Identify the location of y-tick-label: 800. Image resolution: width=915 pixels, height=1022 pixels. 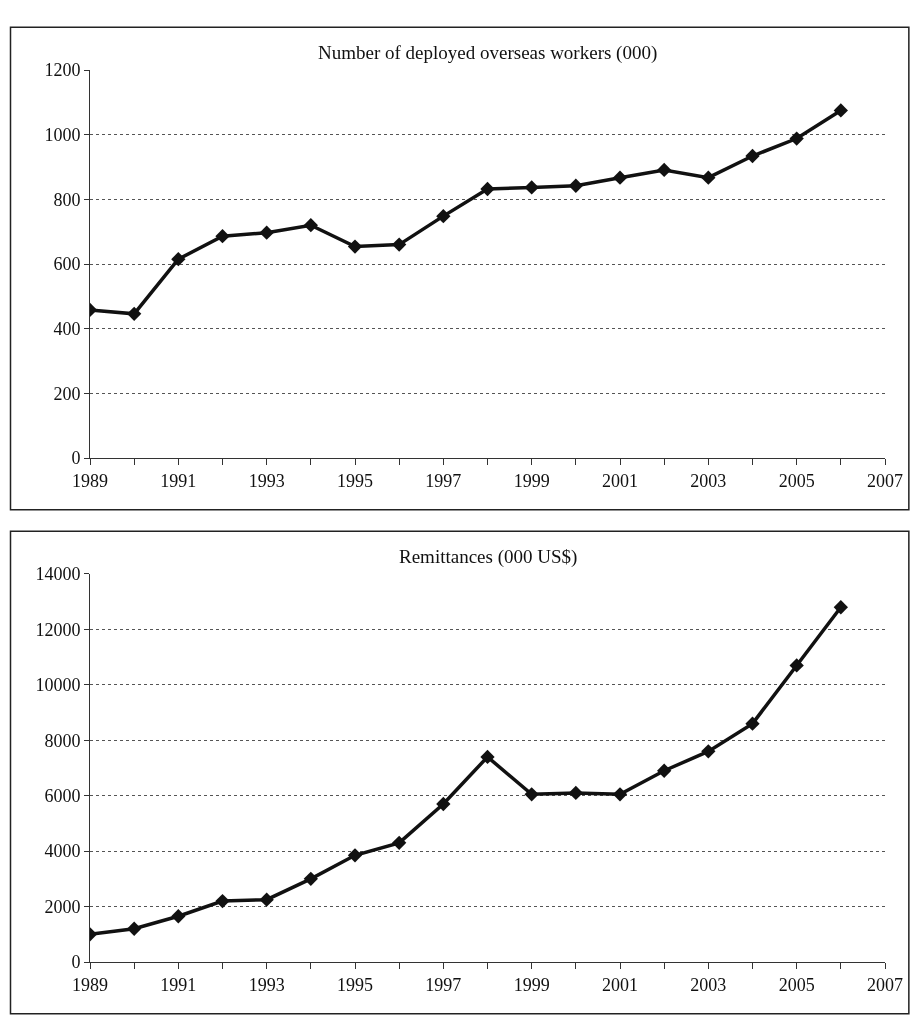
(67, 199).